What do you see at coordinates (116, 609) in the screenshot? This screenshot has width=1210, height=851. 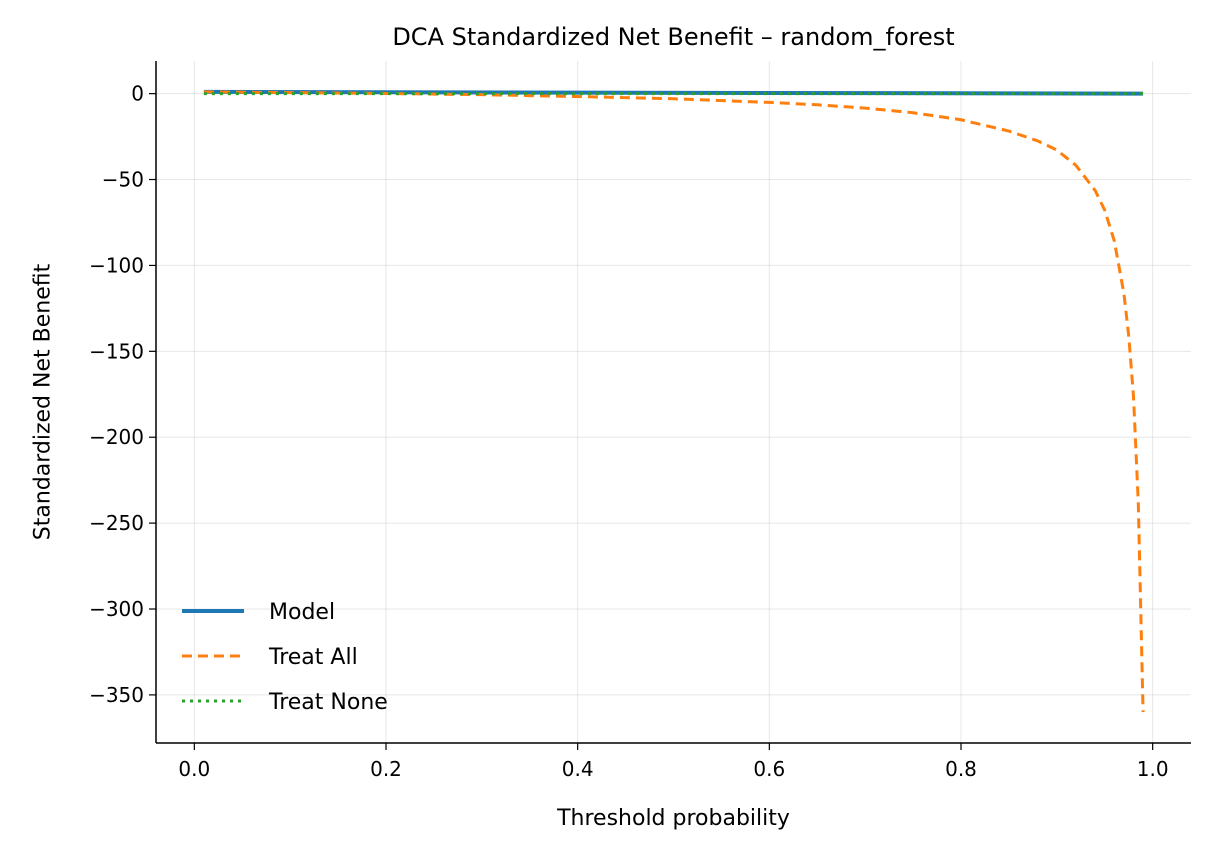 I see `y-tick-label: −300` at bounding box center [116, 609].